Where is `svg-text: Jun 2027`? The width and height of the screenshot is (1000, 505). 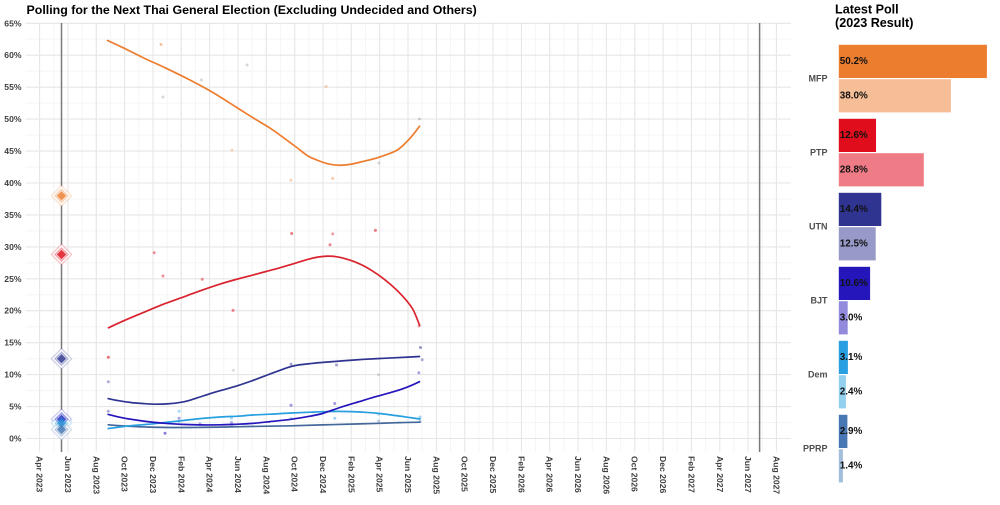
svg-text: Jun 2027 is located at coordinates (748, 474).